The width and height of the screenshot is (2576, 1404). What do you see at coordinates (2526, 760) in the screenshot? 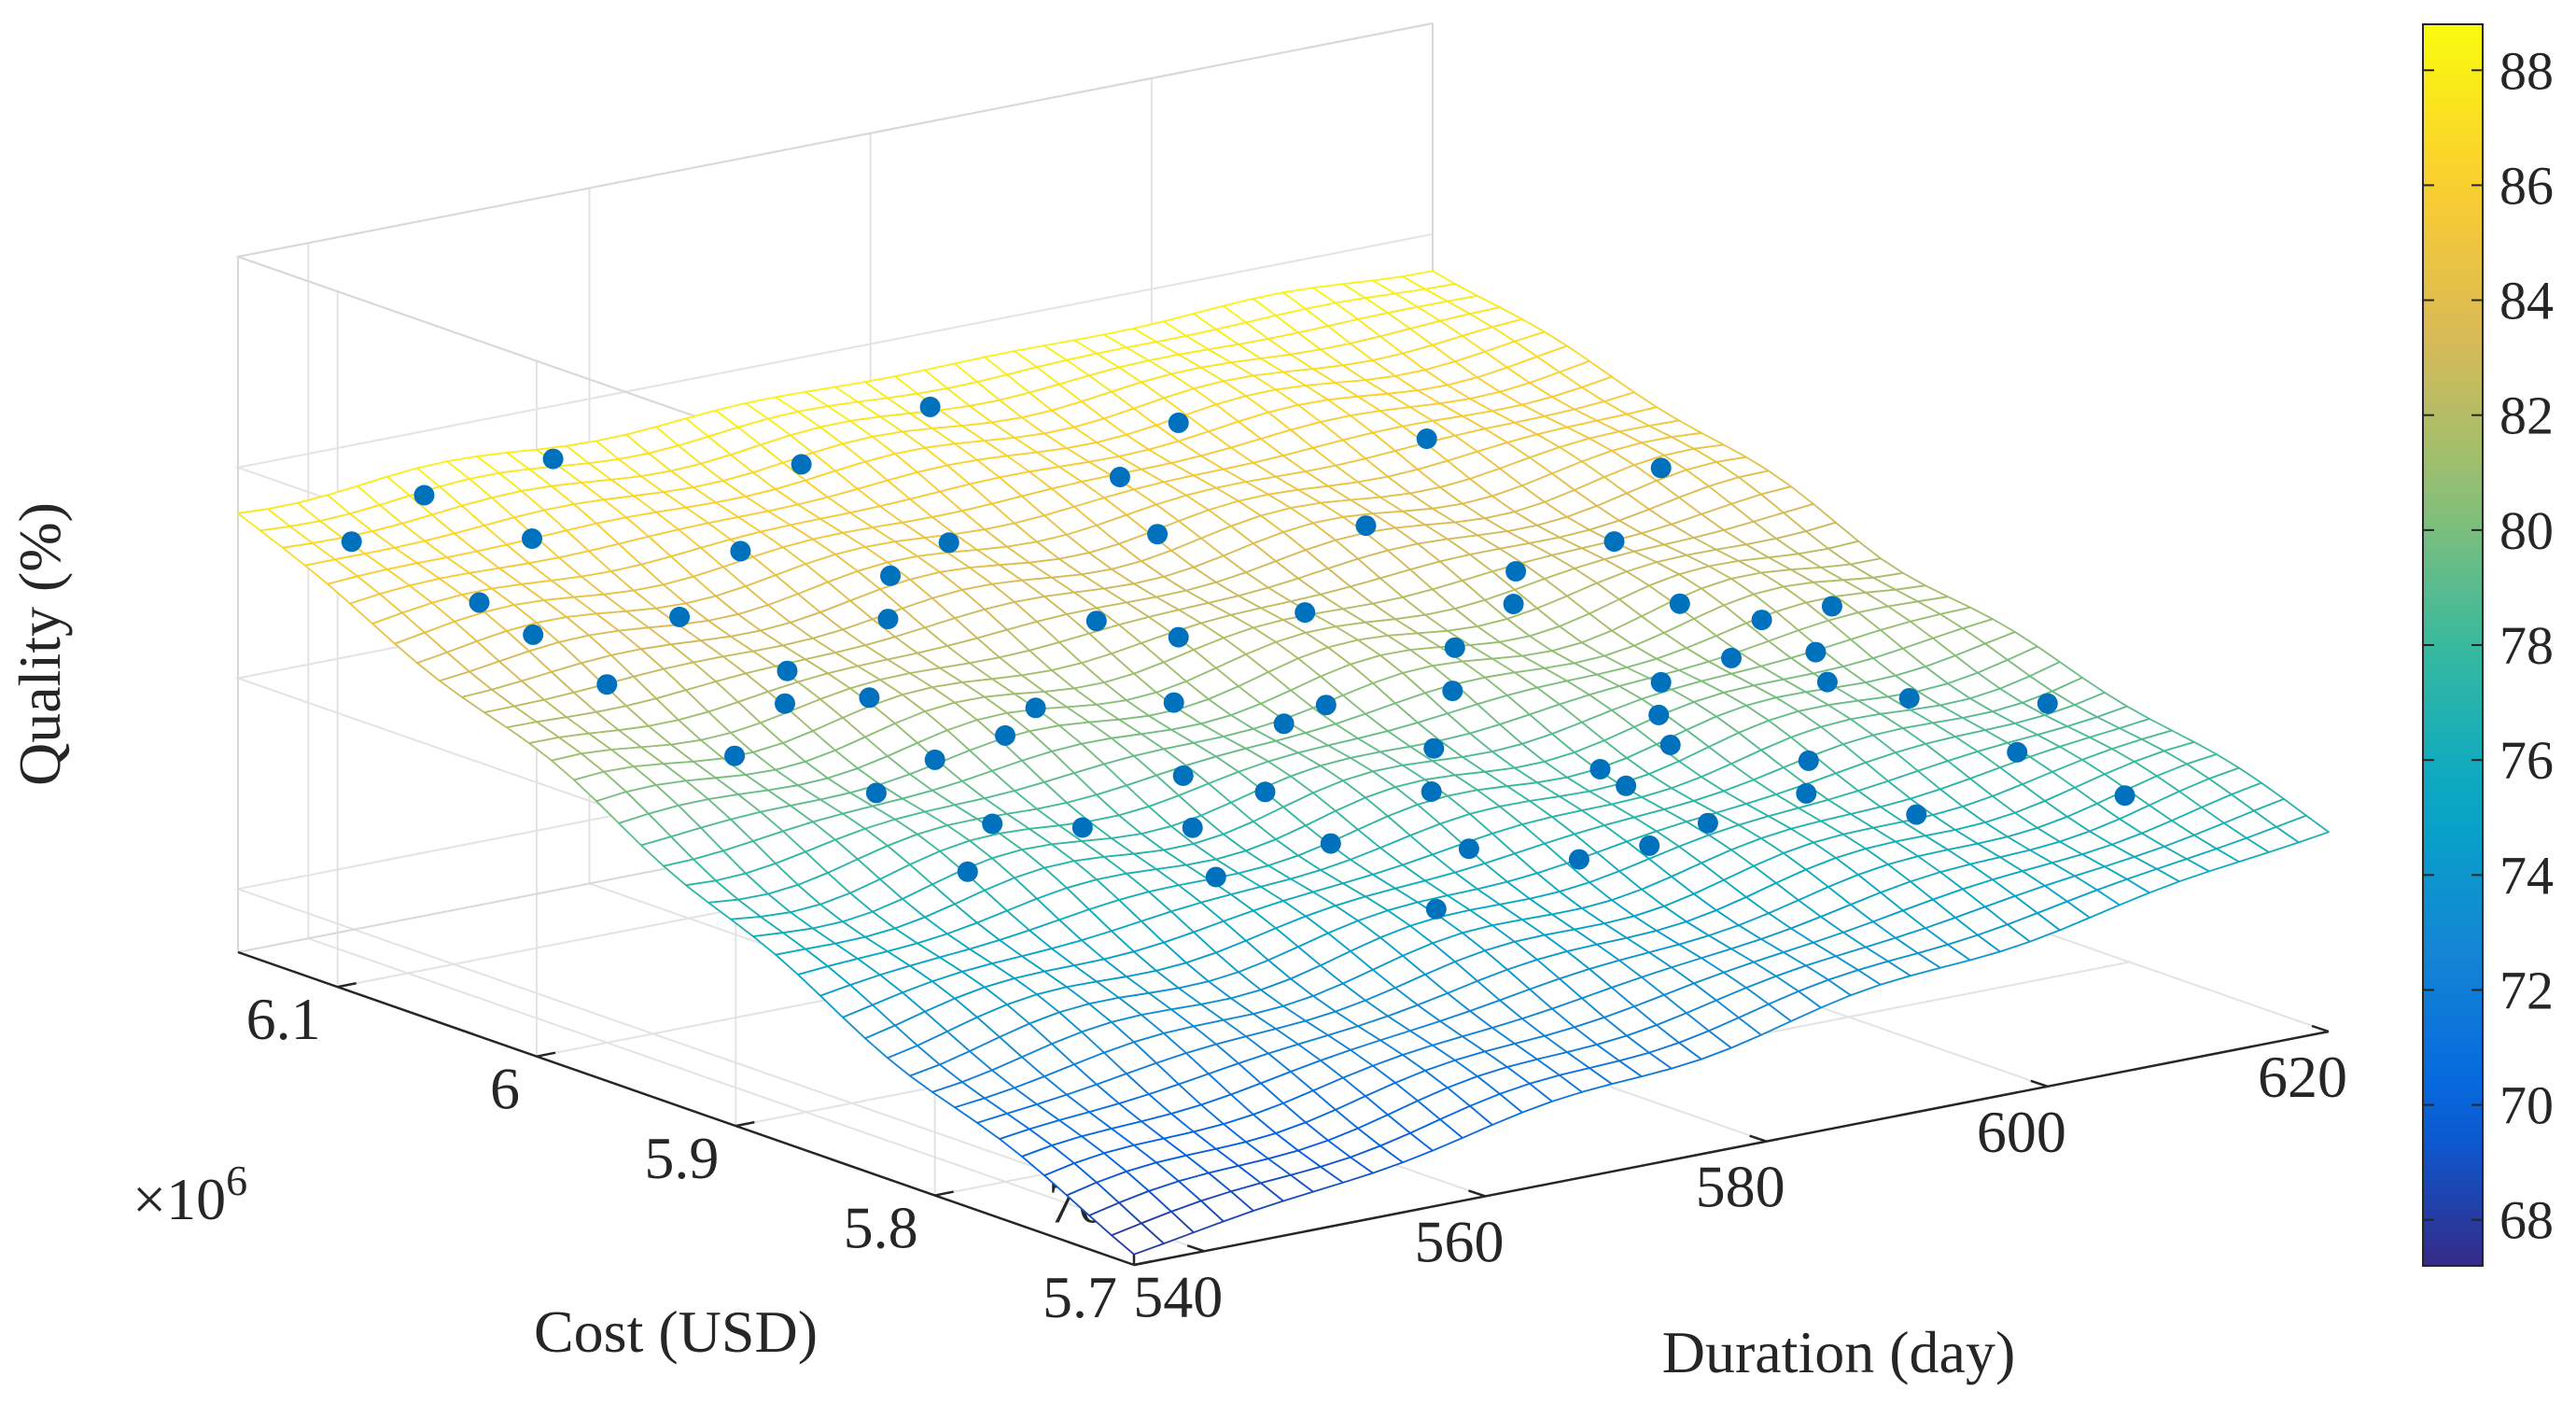
I see `colorbar-tick-label: 76` at bounding box center [2526, 760].